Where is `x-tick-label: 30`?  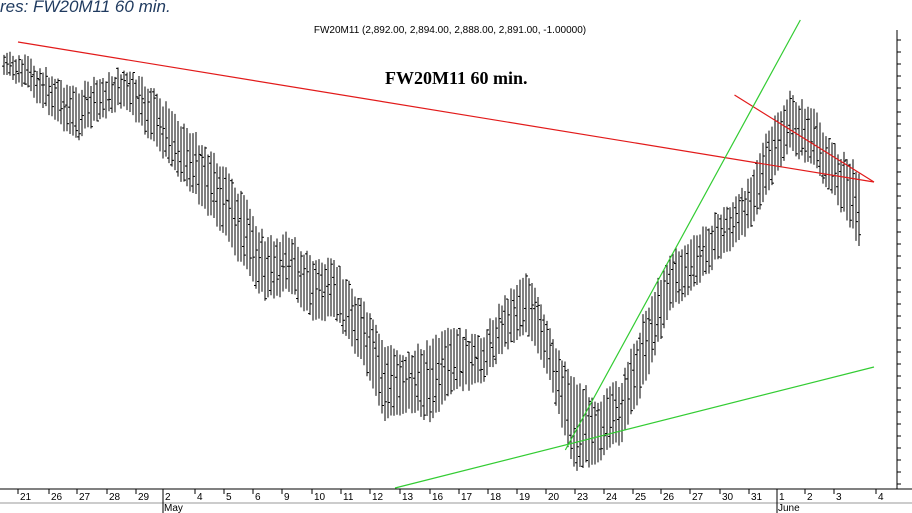 x-tick-label: 30 is located at coordinates (728, 497).